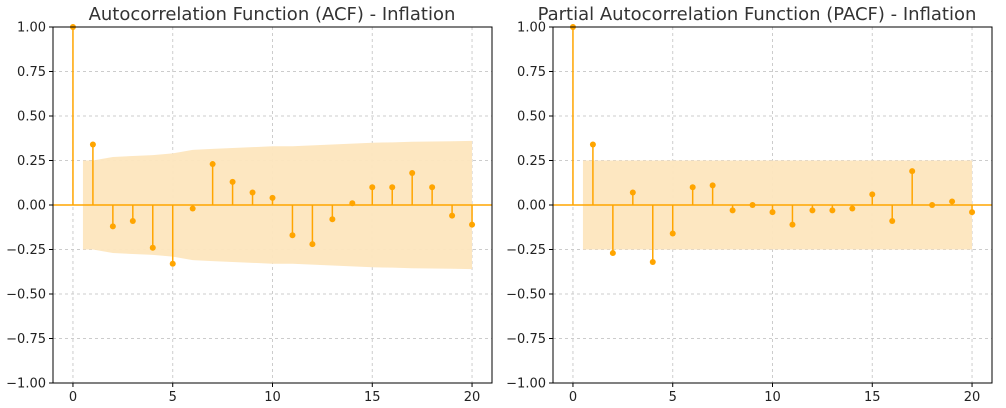 The width and height of the screenshot is (1006, 408). What do you see at coordinates (526, 250) in the screenshot?
I see `pacf-ytick-label: −0.25` at bounding box center [526, 250].